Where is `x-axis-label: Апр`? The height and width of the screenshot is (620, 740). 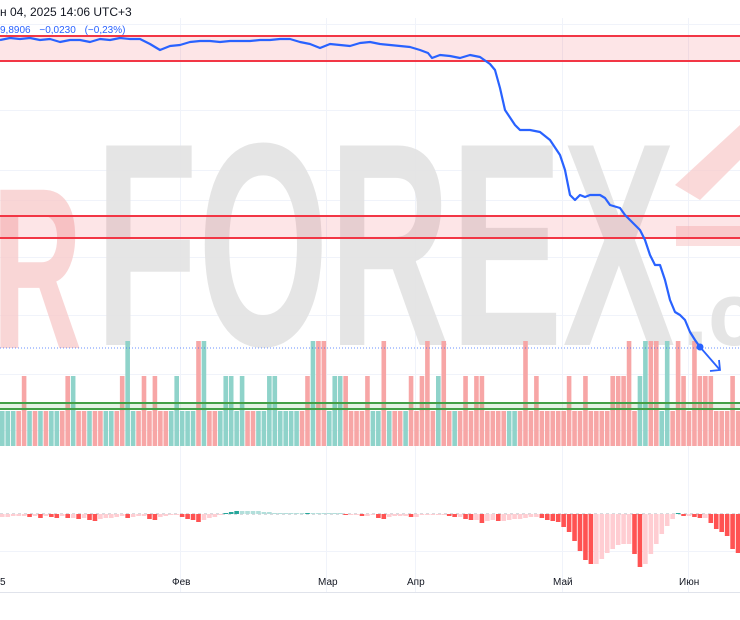
x-axis-label: Апр is located at coordinates (416, 582).